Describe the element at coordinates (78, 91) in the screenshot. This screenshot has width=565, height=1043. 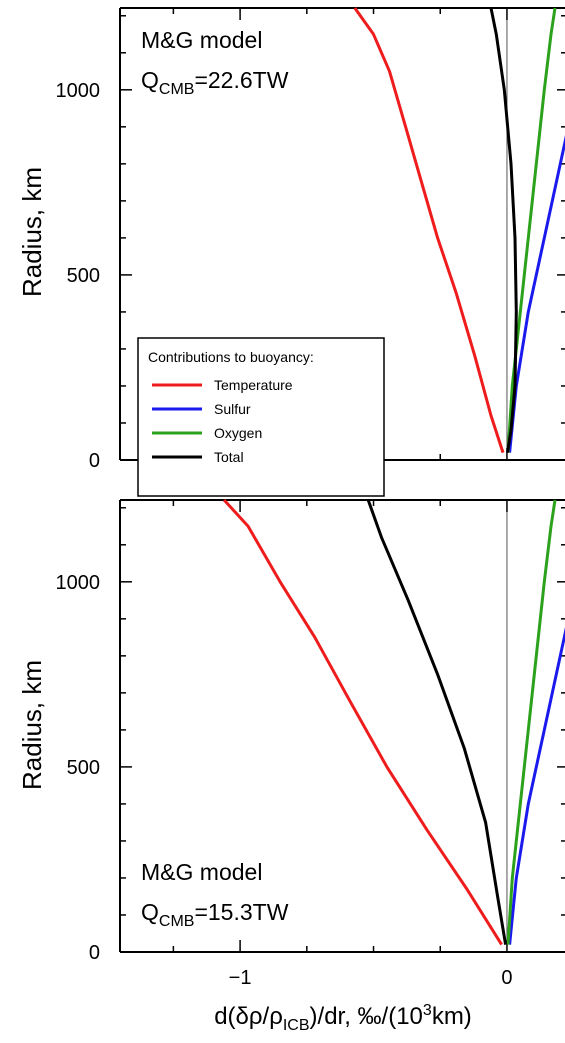
I see `top-ytick-label: 1000` at that location.